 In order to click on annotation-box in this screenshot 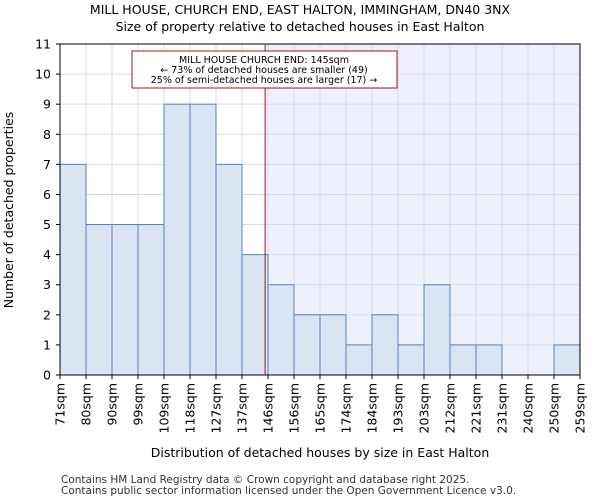, I will do `click(264, 69)`.